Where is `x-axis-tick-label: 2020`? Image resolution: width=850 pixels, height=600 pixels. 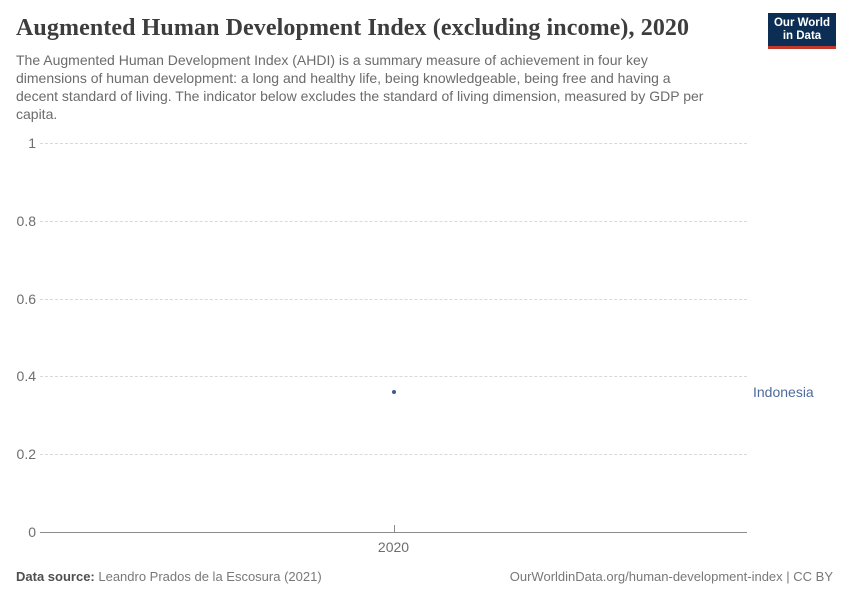 x-axis-tick-label: 2020 is located at coordinates (393, 547).